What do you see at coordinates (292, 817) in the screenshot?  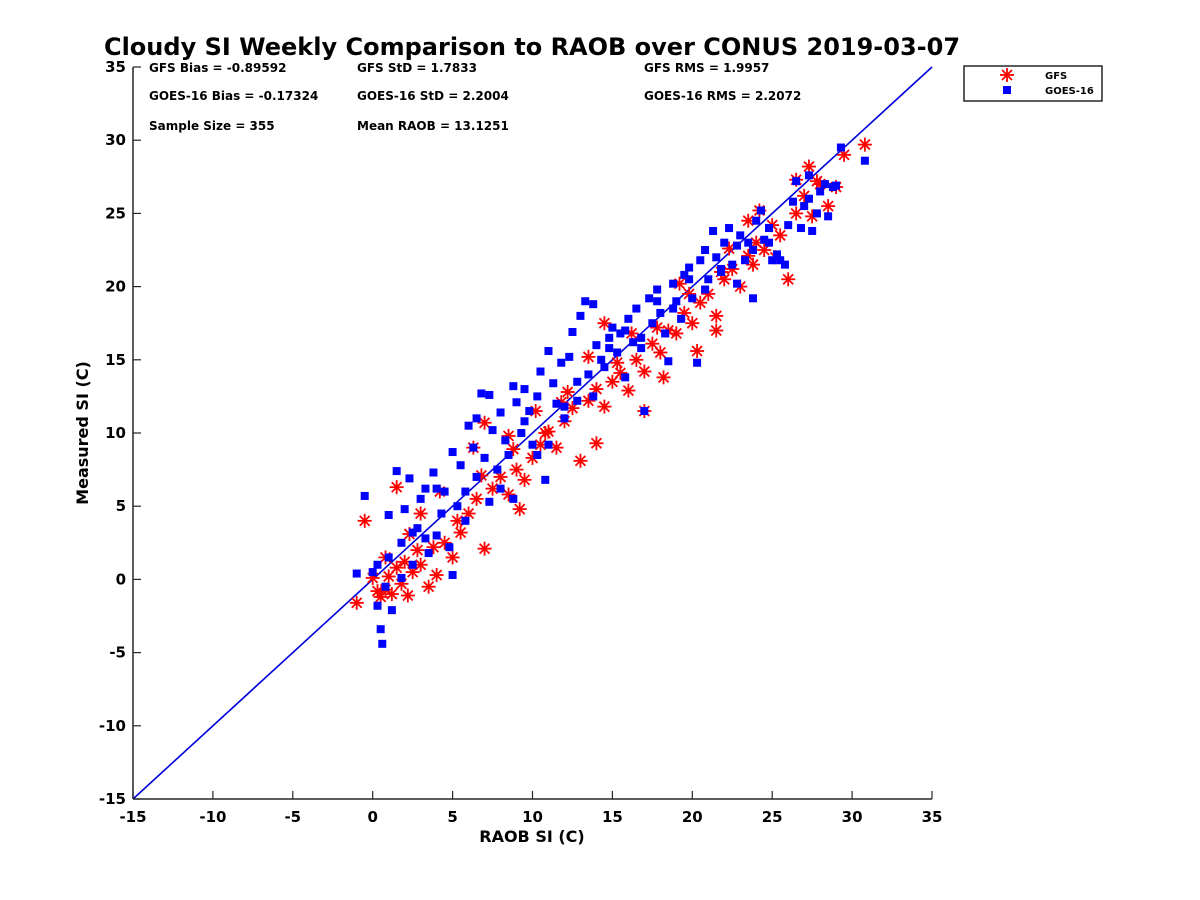 I see `x-tick-label: -5` at bounding box center [292, 817].